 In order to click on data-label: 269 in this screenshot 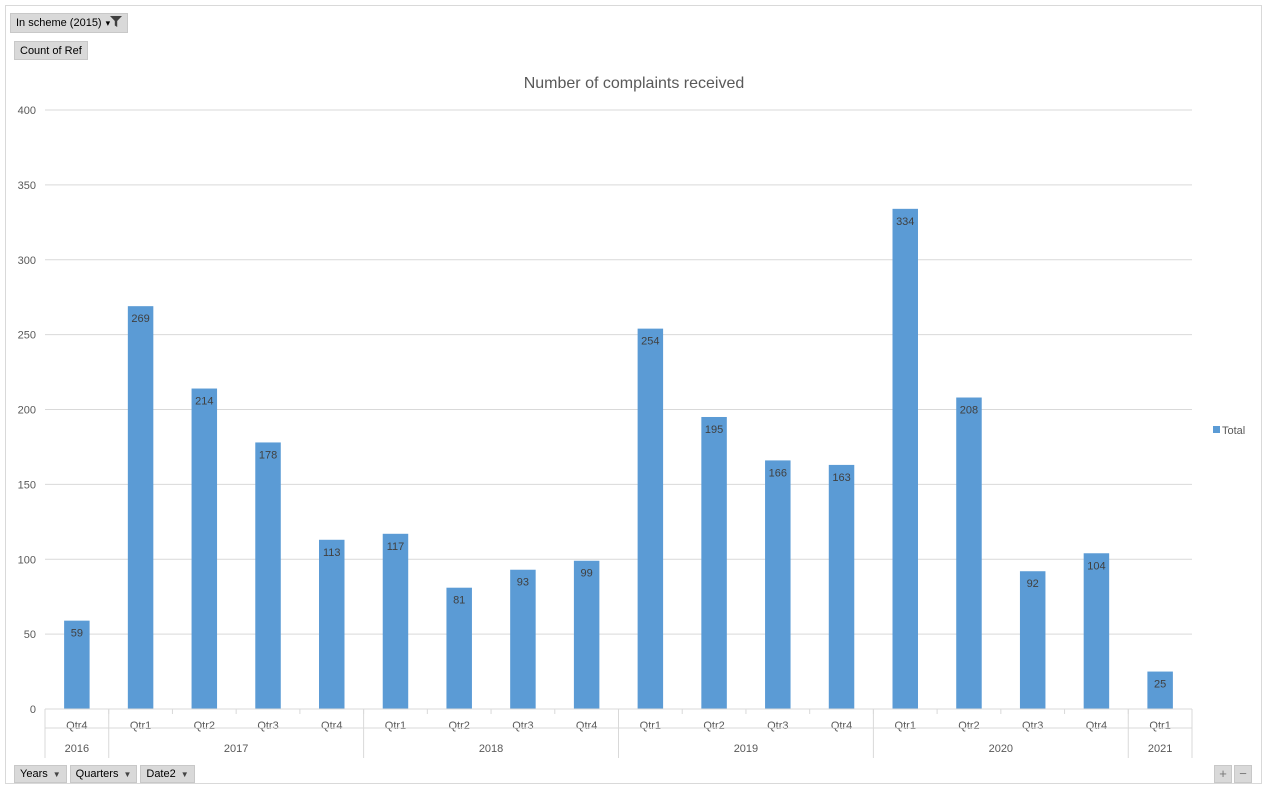, I will do `click(140, 319)`.